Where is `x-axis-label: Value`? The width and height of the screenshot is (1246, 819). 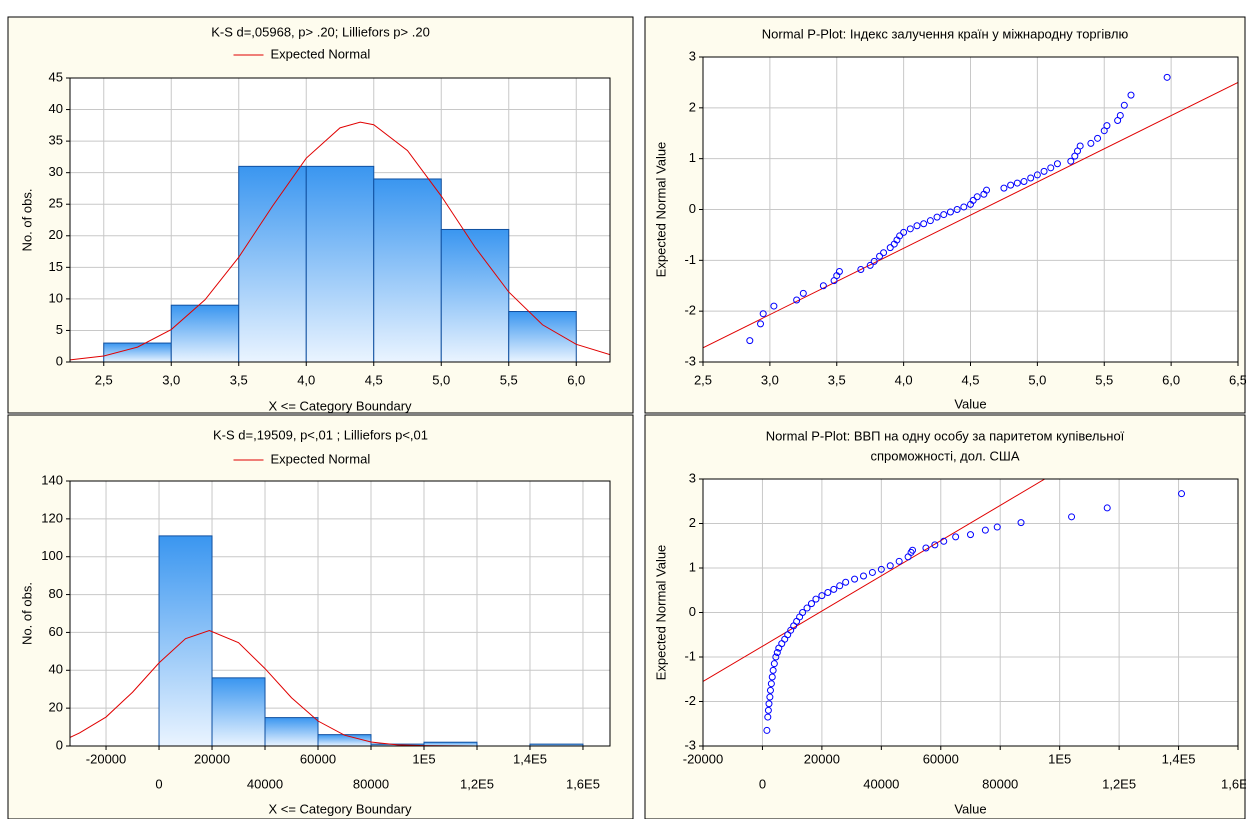
x-axis-label: Value is located at coordinates (970, 403).